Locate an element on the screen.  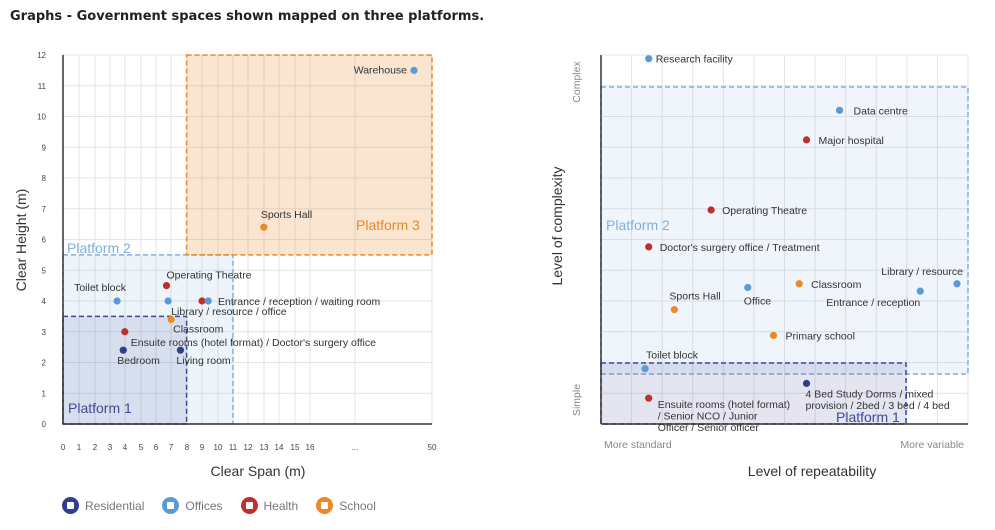
school-book-icon is located at coordinates (325, 505).